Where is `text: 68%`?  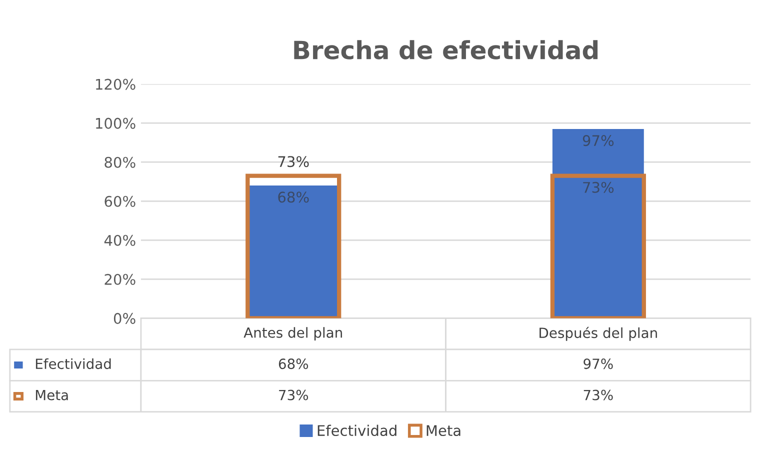 text: 68% is located at coordinates (293, 197).